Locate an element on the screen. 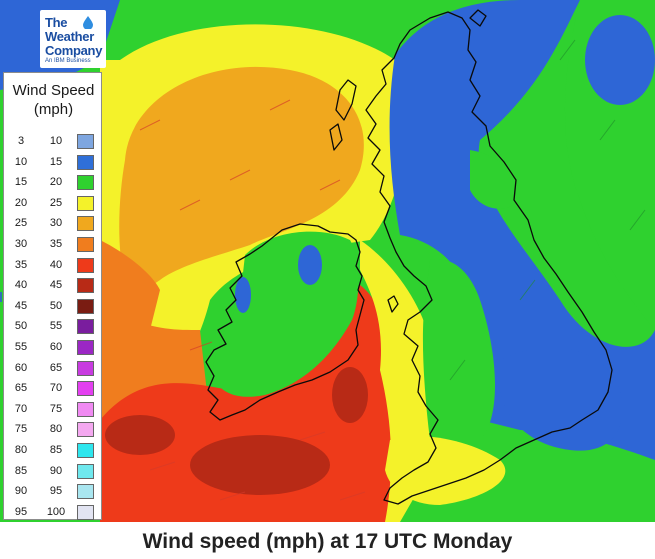 Image resolution: width=655 pixels, height=559 pixels. isle-of-man-coastline is located at coordinates (393, 304).